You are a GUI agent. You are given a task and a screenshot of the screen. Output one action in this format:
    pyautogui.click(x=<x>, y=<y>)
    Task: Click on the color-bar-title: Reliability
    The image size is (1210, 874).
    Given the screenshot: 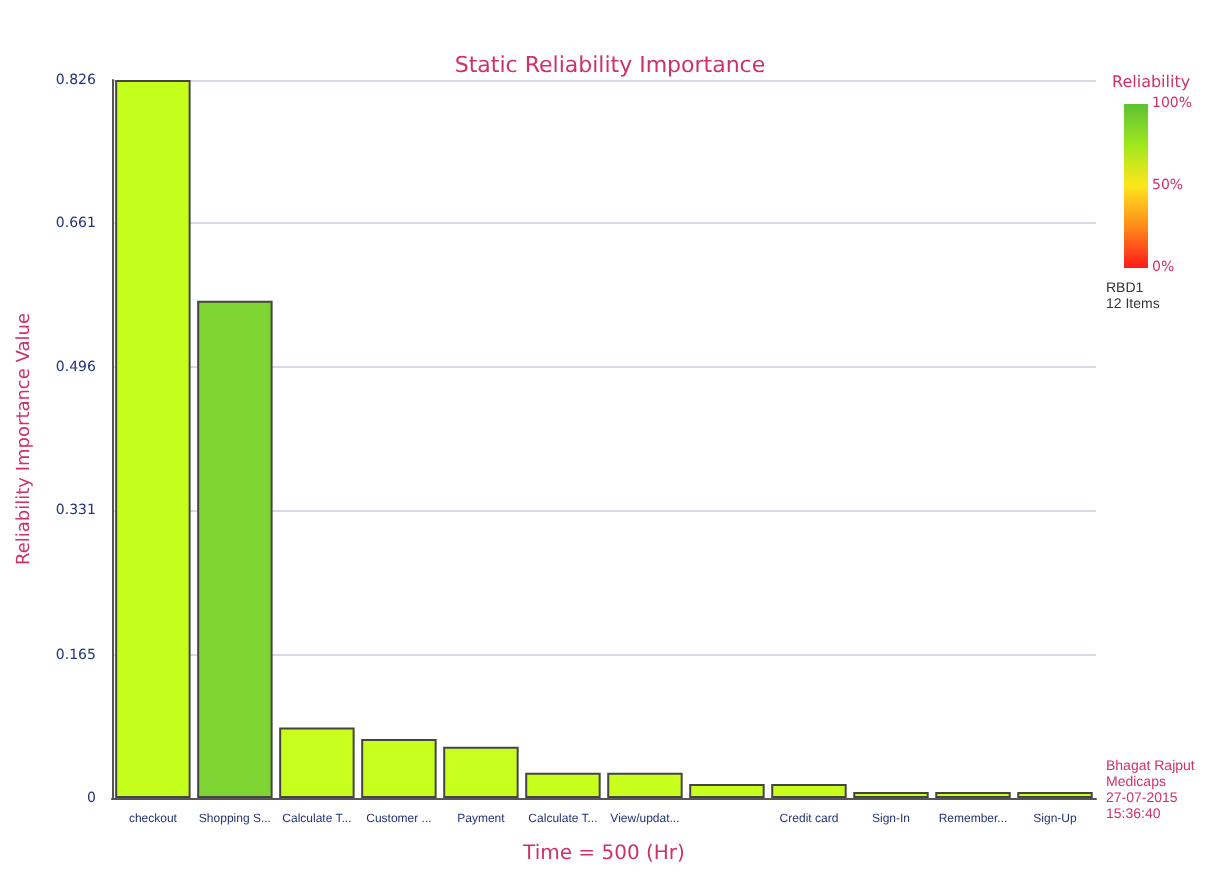 What is the action you would take?
    pyautogui.click(x=1151, y=82)
    